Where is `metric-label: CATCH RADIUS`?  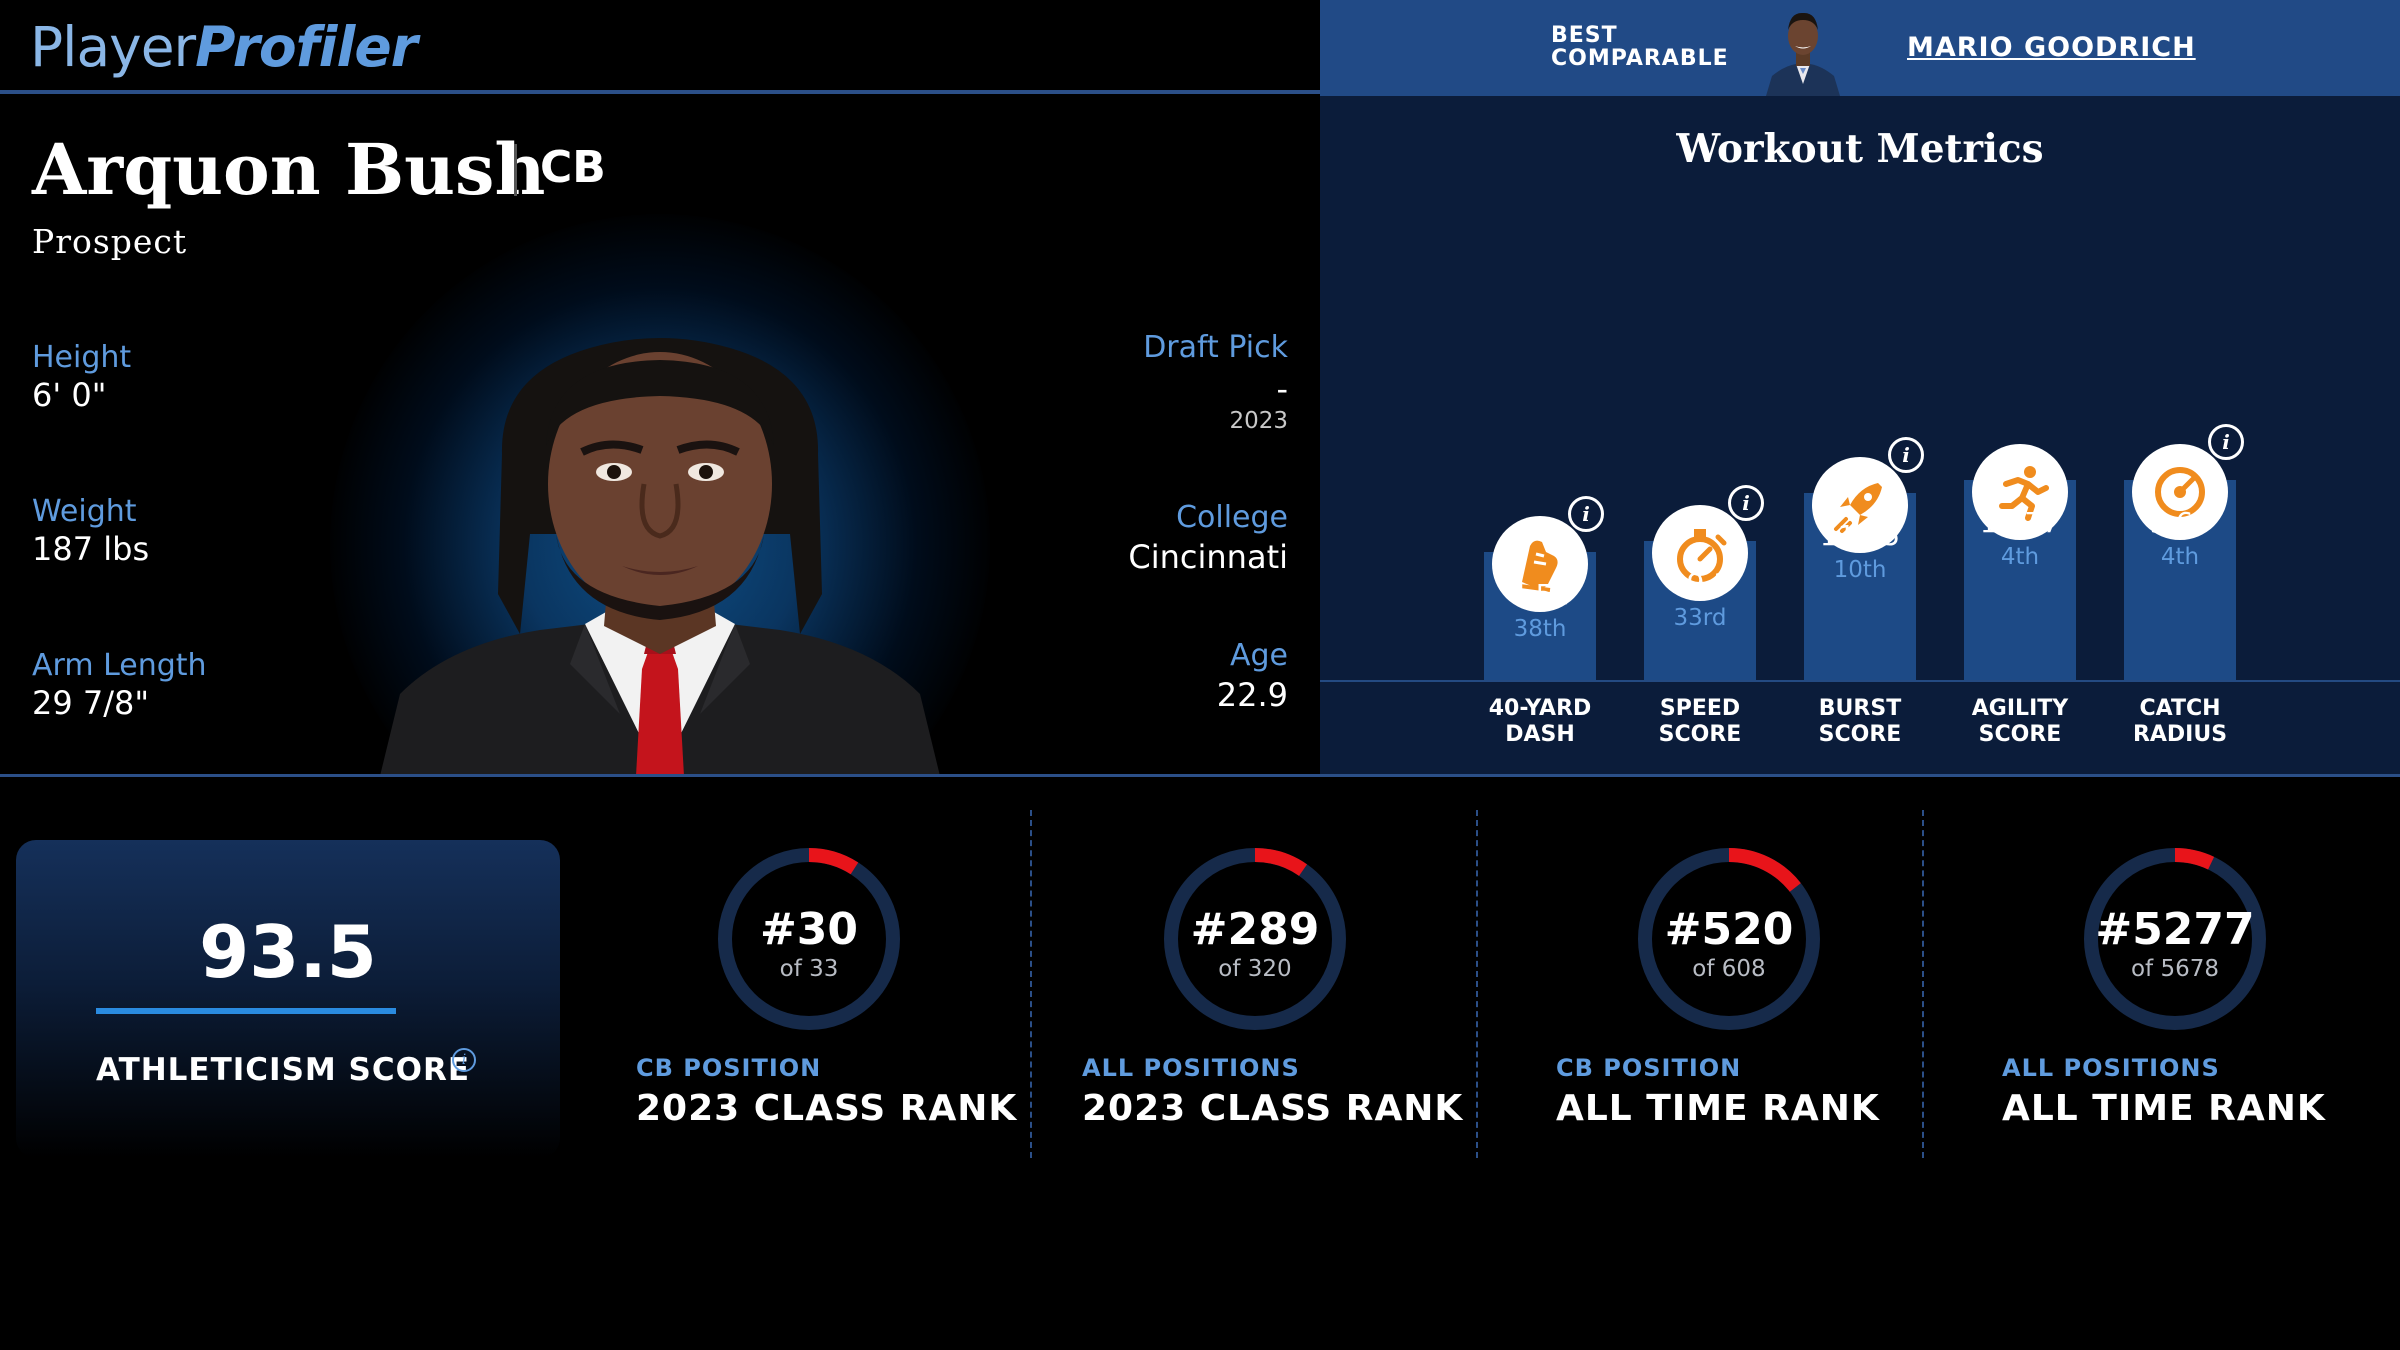
metric-label: CATCH RADIUS is located at coordinates (2180, 722).